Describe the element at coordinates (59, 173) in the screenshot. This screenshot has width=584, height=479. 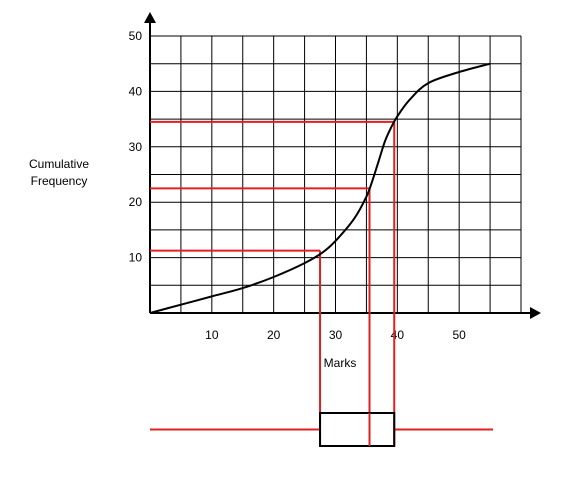
I see `y-axis-title: Cumulative Frequency` at that location.